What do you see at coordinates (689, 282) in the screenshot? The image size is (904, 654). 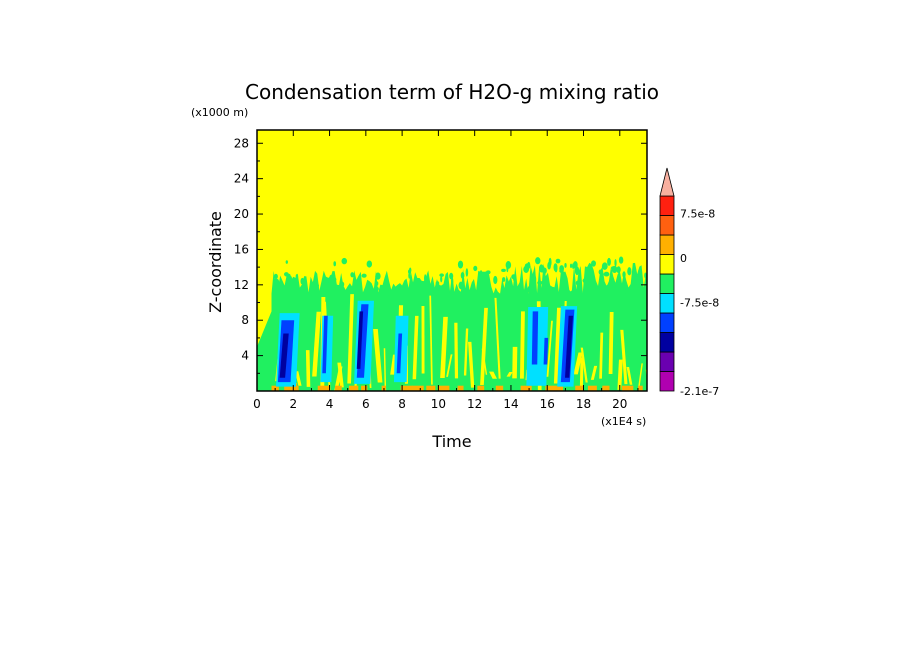 I see `colorbar: -2.1e-7 -7.5e-8 0 7.5e-8` at bounding box center [689, 282].